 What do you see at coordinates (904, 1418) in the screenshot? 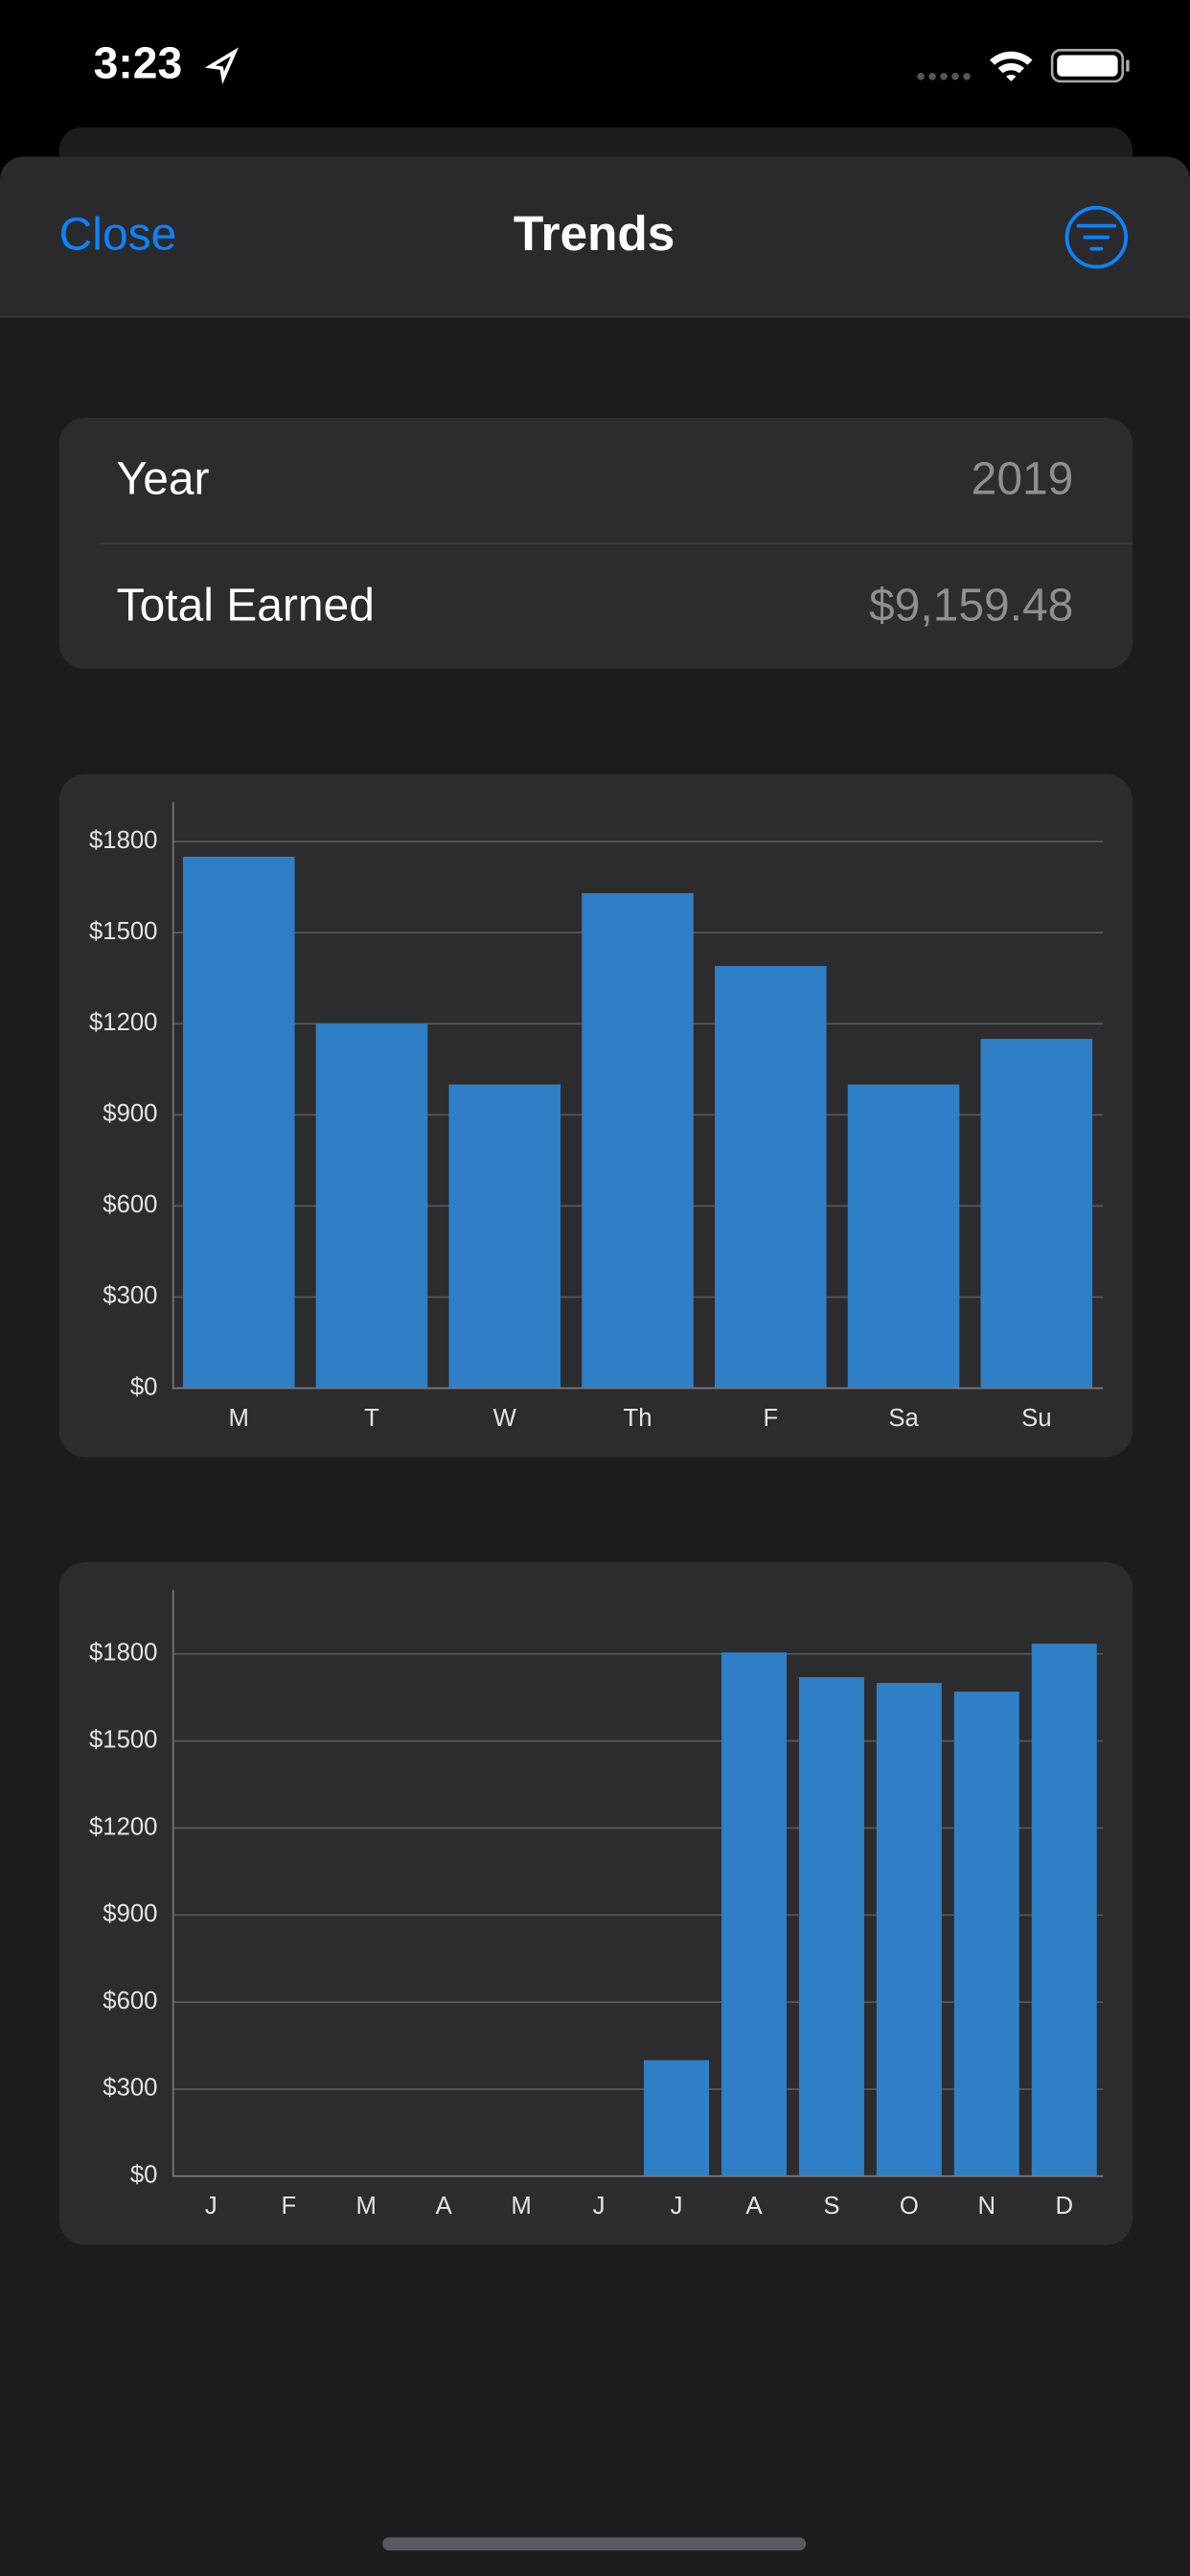
I see `x-tick-label: Sa` at bounding box center [904, 1418].